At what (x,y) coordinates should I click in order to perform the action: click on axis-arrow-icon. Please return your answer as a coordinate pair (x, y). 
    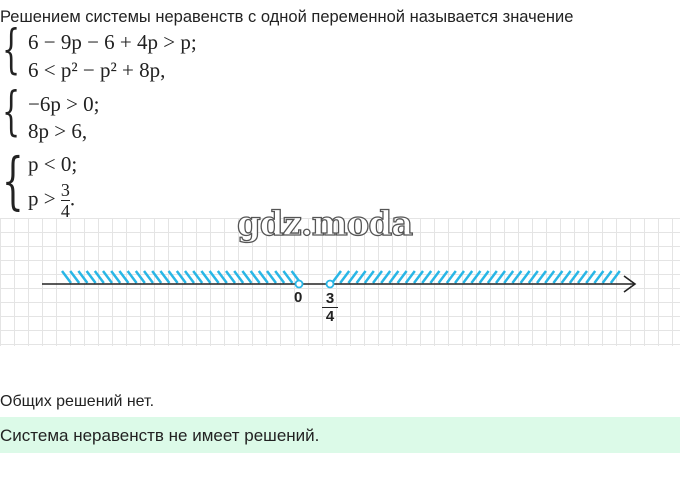
    Looking at the image, I should click on (630, 284).